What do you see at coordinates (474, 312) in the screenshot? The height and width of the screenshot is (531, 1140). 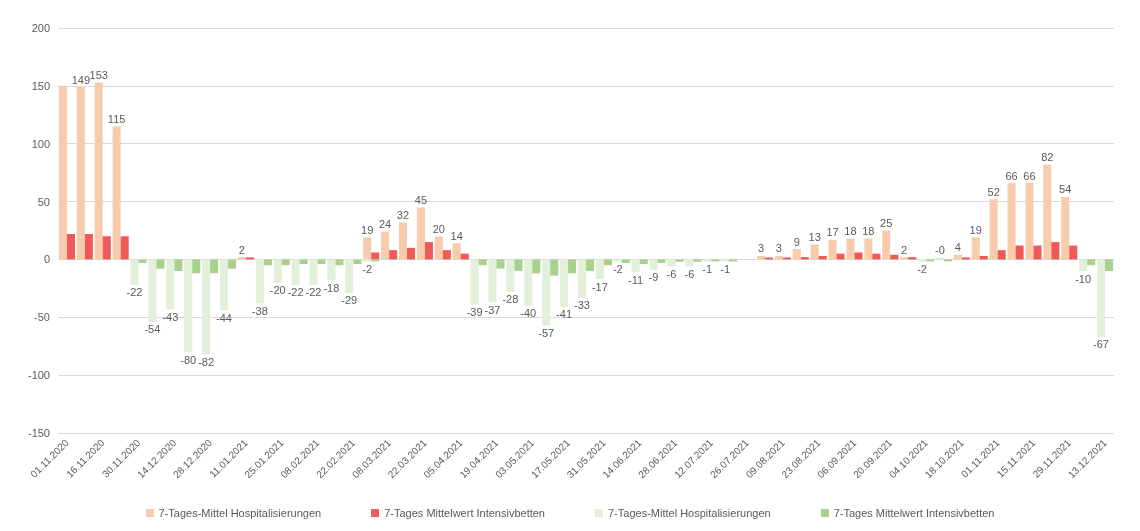 I see `data-label: -39` at bounding box center [474, 312].